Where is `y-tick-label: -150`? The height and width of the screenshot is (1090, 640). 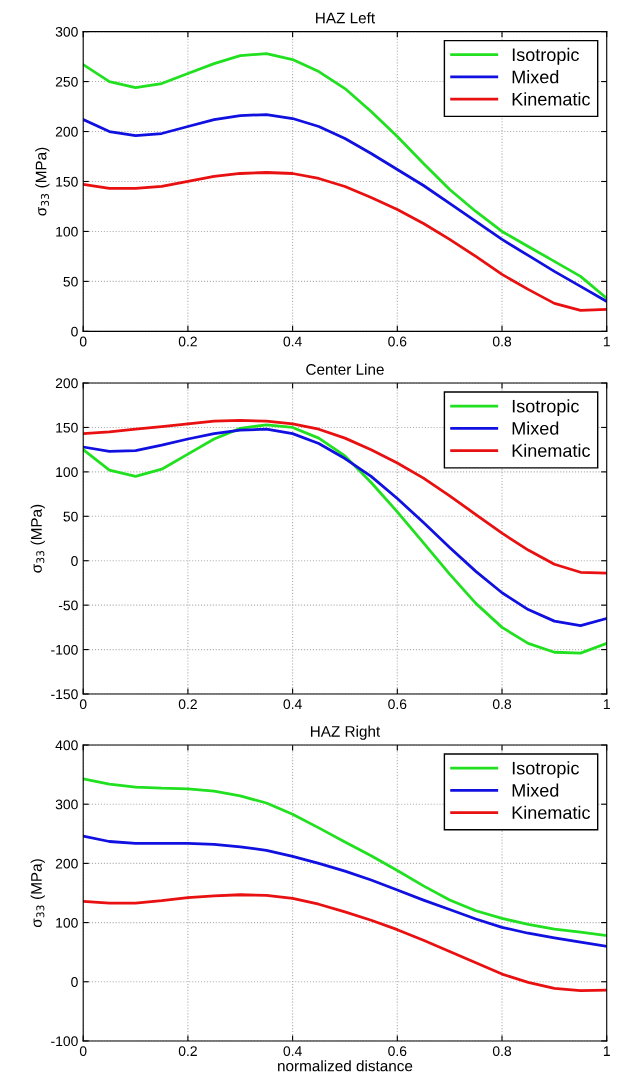 y-tick-label: -150 is located at coordinates (64, 694).